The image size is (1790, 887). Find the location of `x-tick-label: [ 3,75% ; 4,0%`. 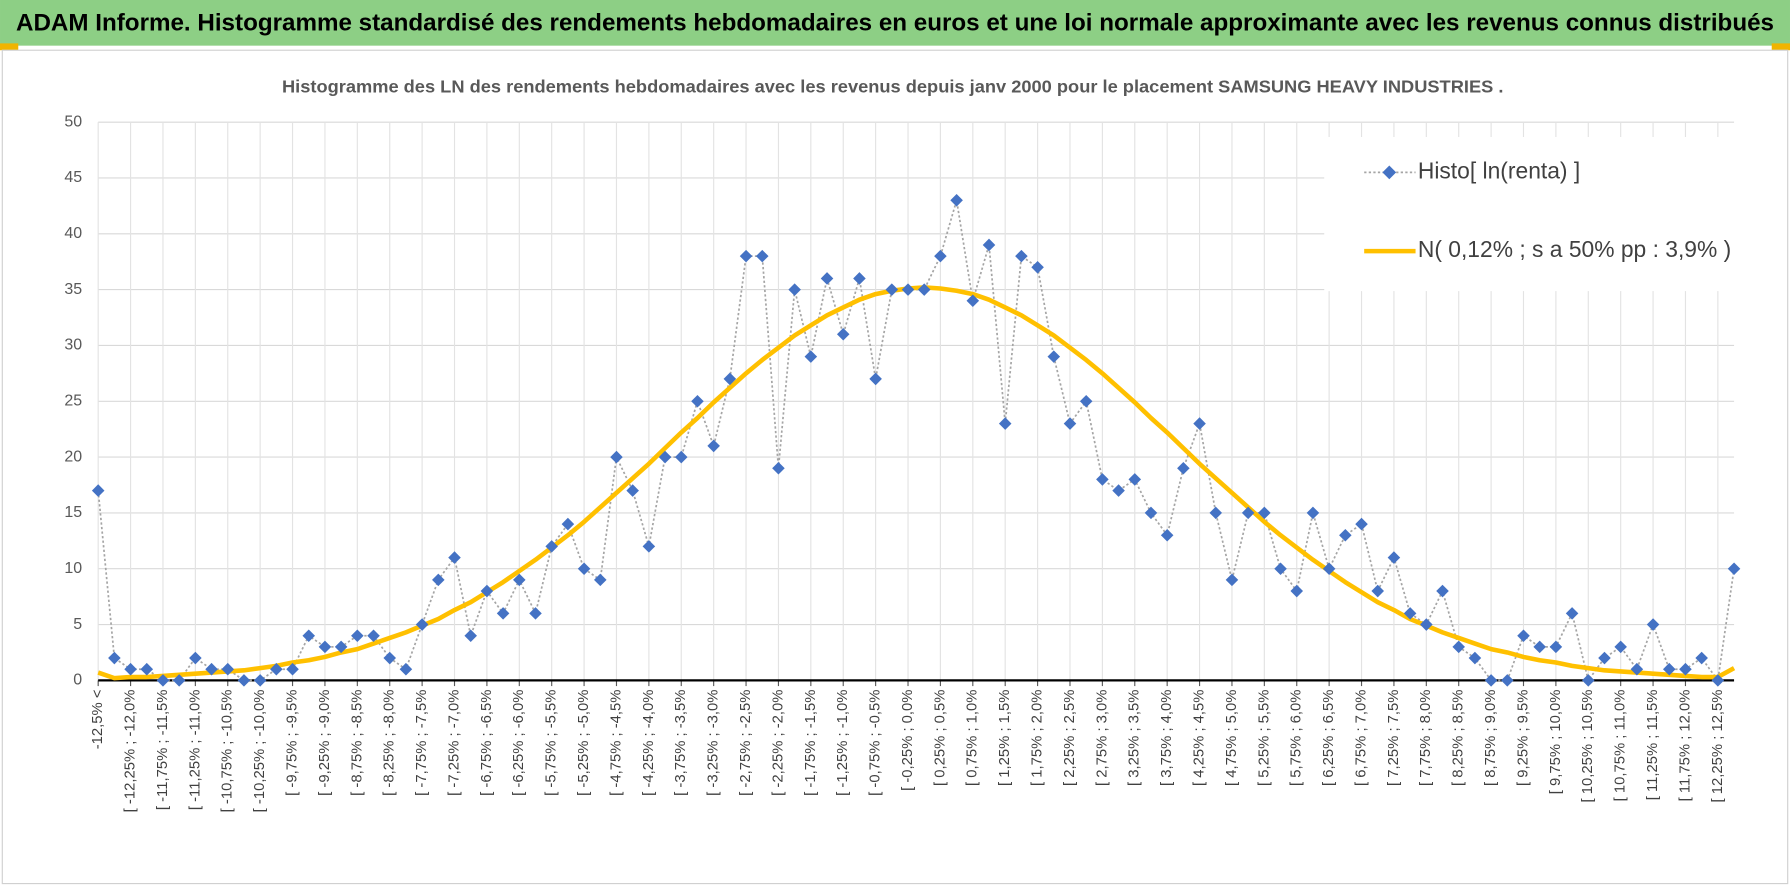

x-tick-label: [ 3,75% ; 4,0% is located at coordinates (1167, 738).